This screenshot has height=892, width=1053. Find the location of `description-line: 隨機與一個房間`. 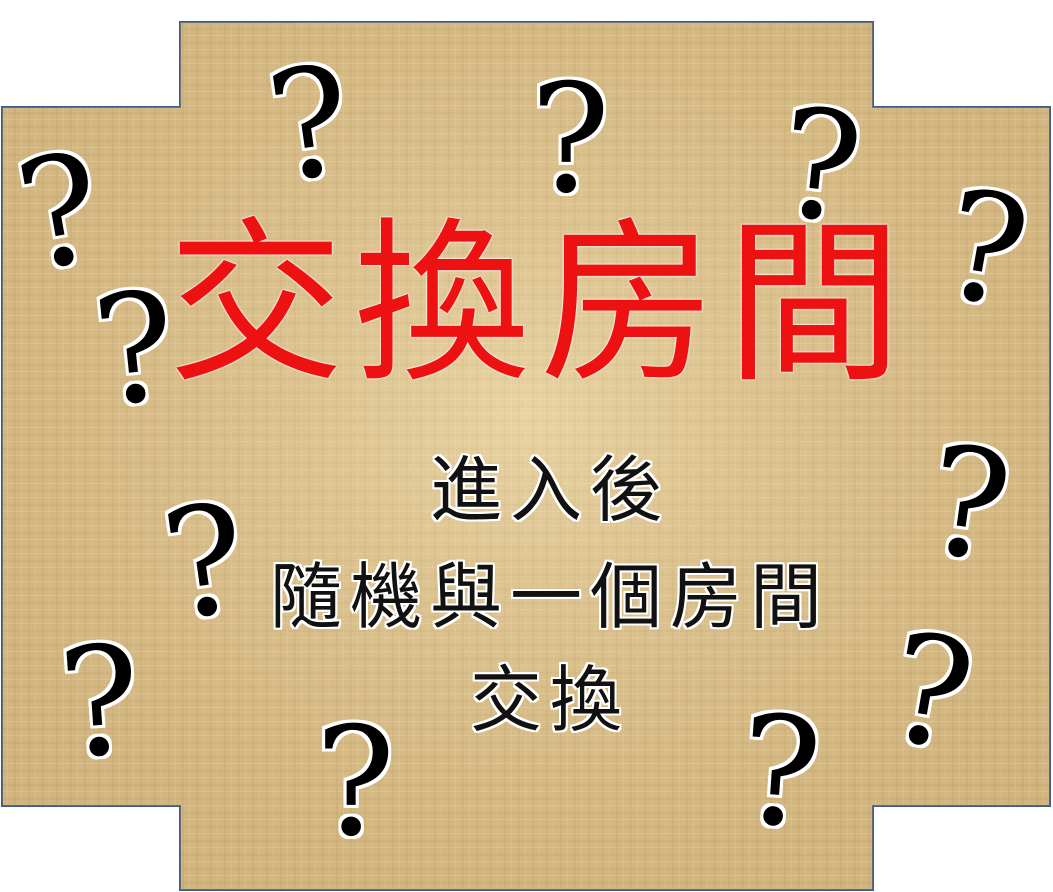

description-line: 隨機與一個房間 is located at coordinates (549, 597).